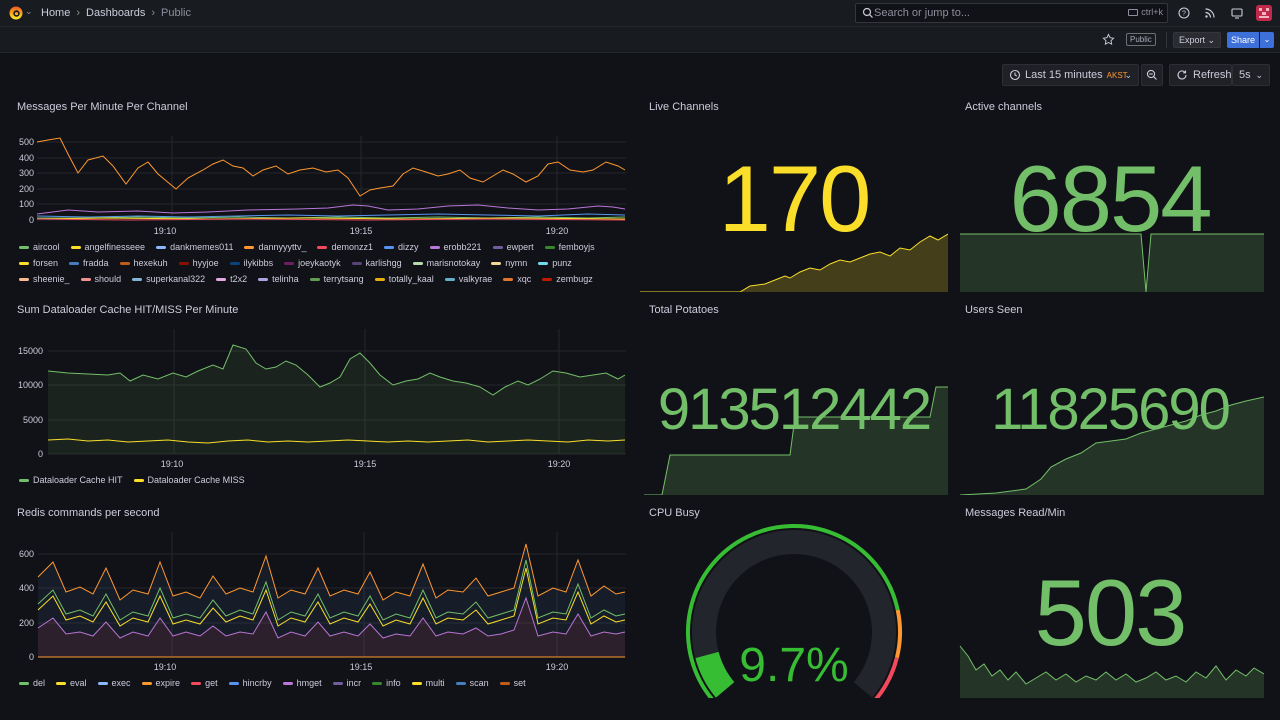 The width and height of the screenshot is (1280, 720). What do you see at coordinates (428, 683) in the screenshot?
I see `legend-item: multi` at bounding box center [428, 683].